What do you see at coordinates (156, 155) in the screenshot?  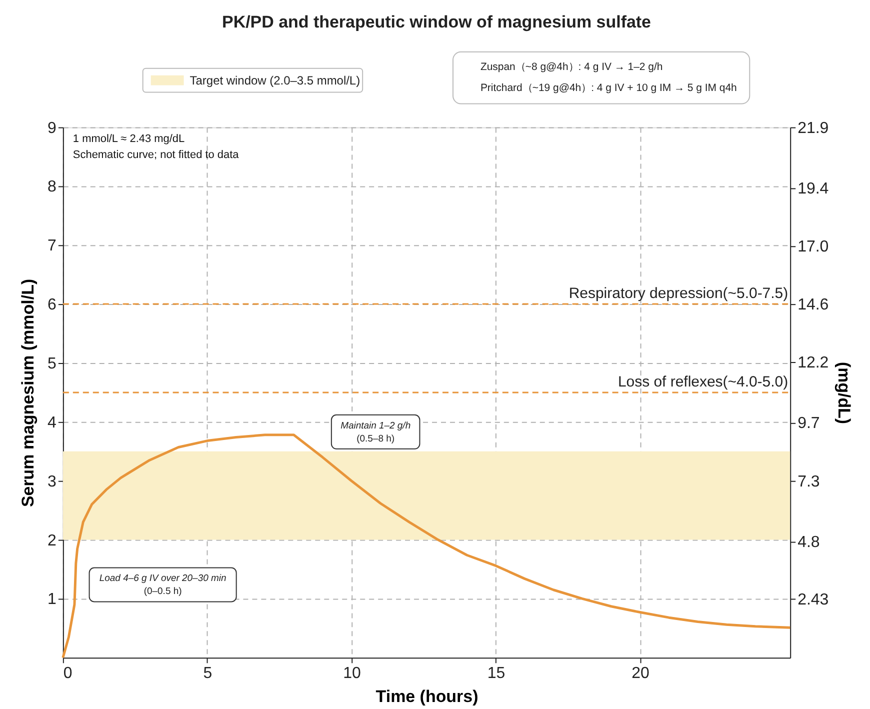 I see `annotation: Schematic curve; not fitted to data` at bounding box center [156, 155].